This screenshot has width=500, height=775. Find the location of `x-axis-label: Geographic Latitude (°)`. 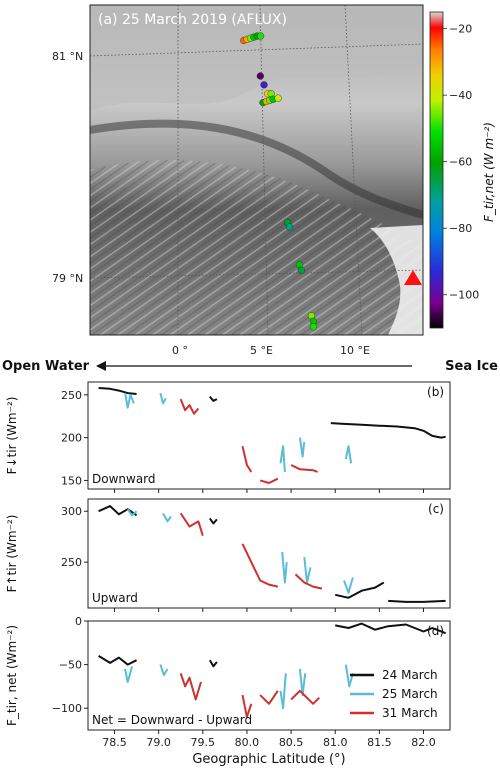

x-axis-label: Geographic Latitude (°) is located at coordinates (268, 759).